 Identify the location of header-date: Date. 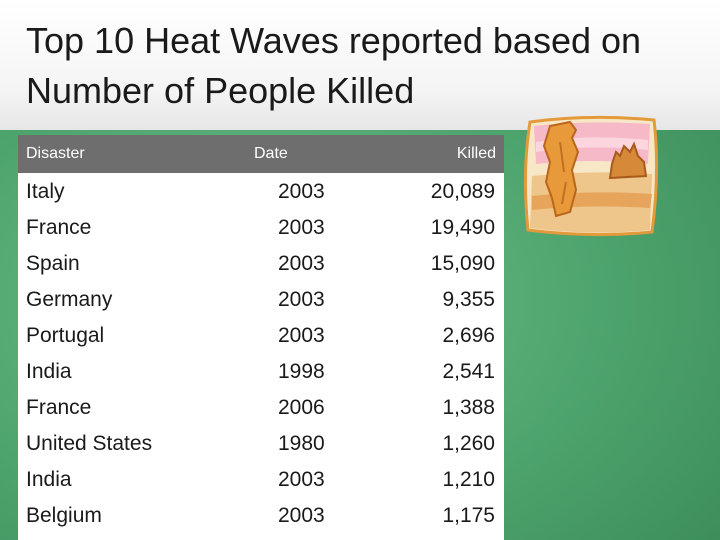
(271, 153).